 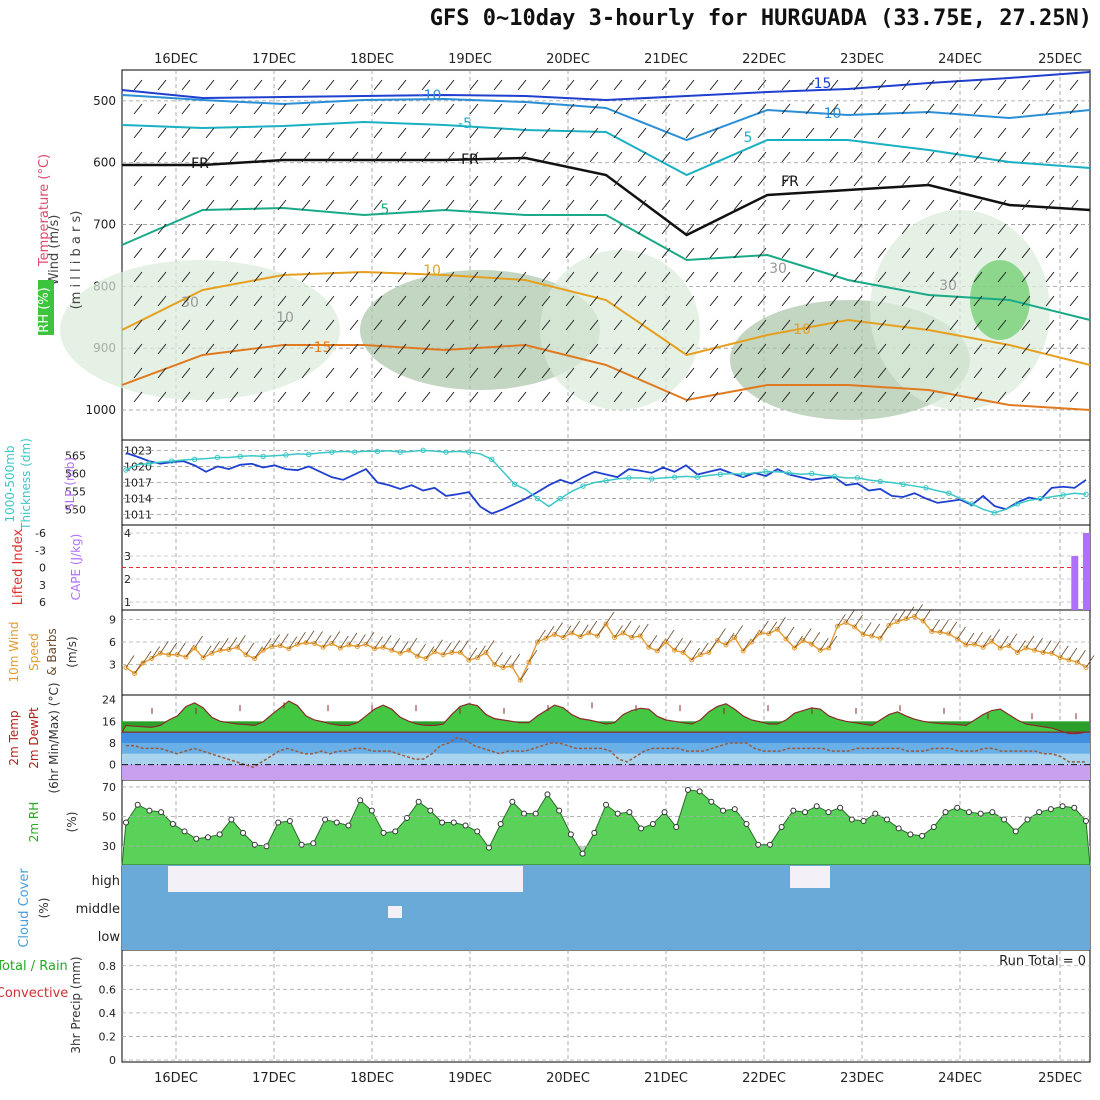 What do you see at coordinates (70, 484) in the screenshot?
I see `slp-axis-title: SLP (mb)` at bounding box center [70, 484].